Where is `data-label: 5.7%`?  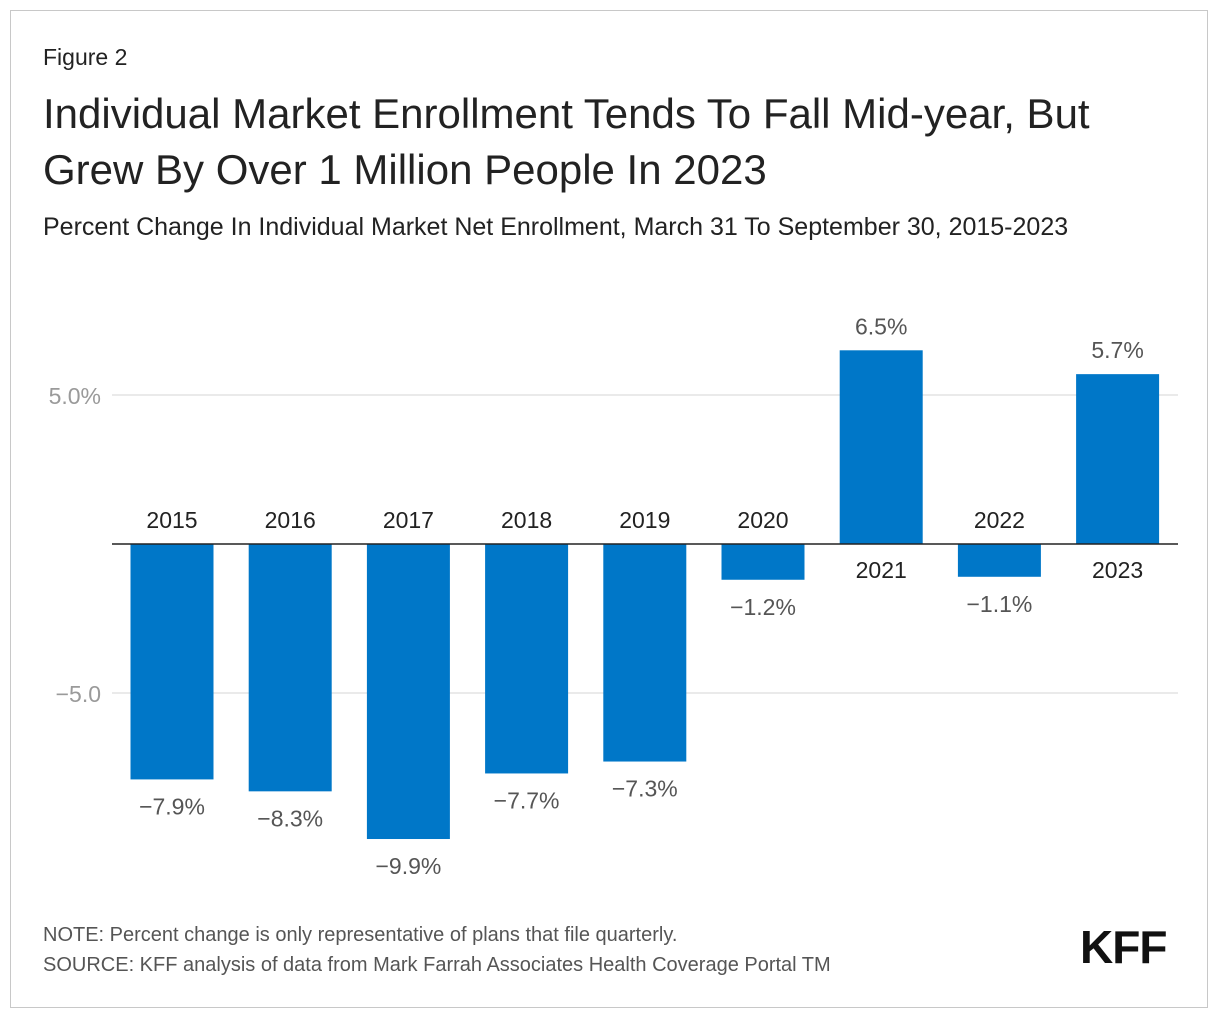 data-label: 5.7% is located at coordinates (1117, 350).